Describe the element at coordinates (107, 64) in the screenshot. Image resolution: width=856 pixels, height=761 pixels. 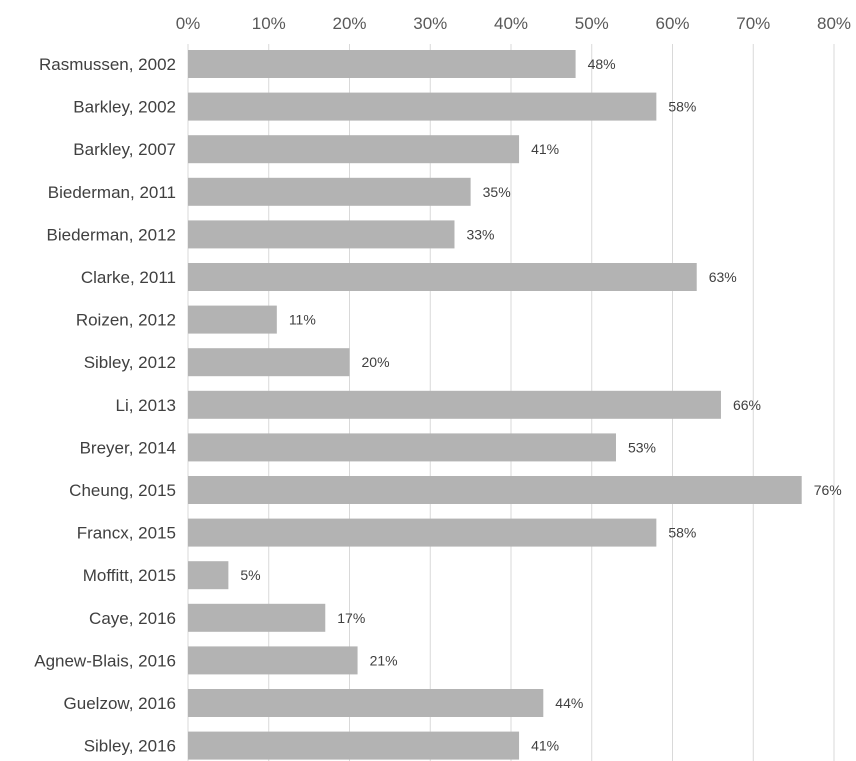
I see `category-label: Rasmussen, 2002` at that location.